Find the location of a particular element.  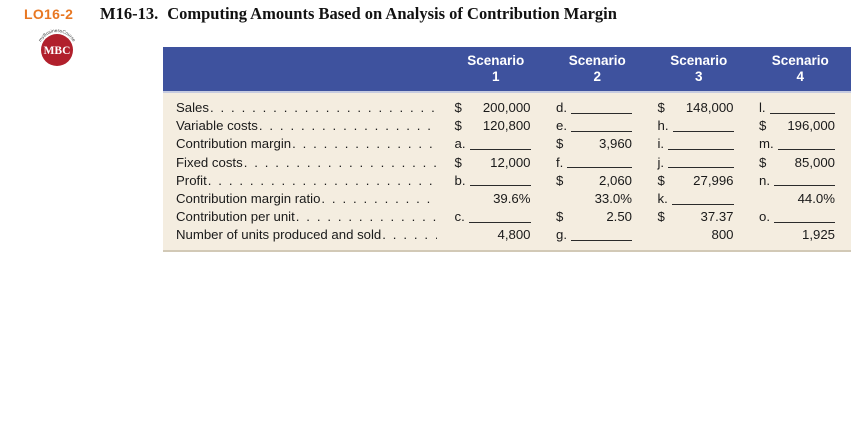

answer-letter: d. is located at coordinates (561, 107).